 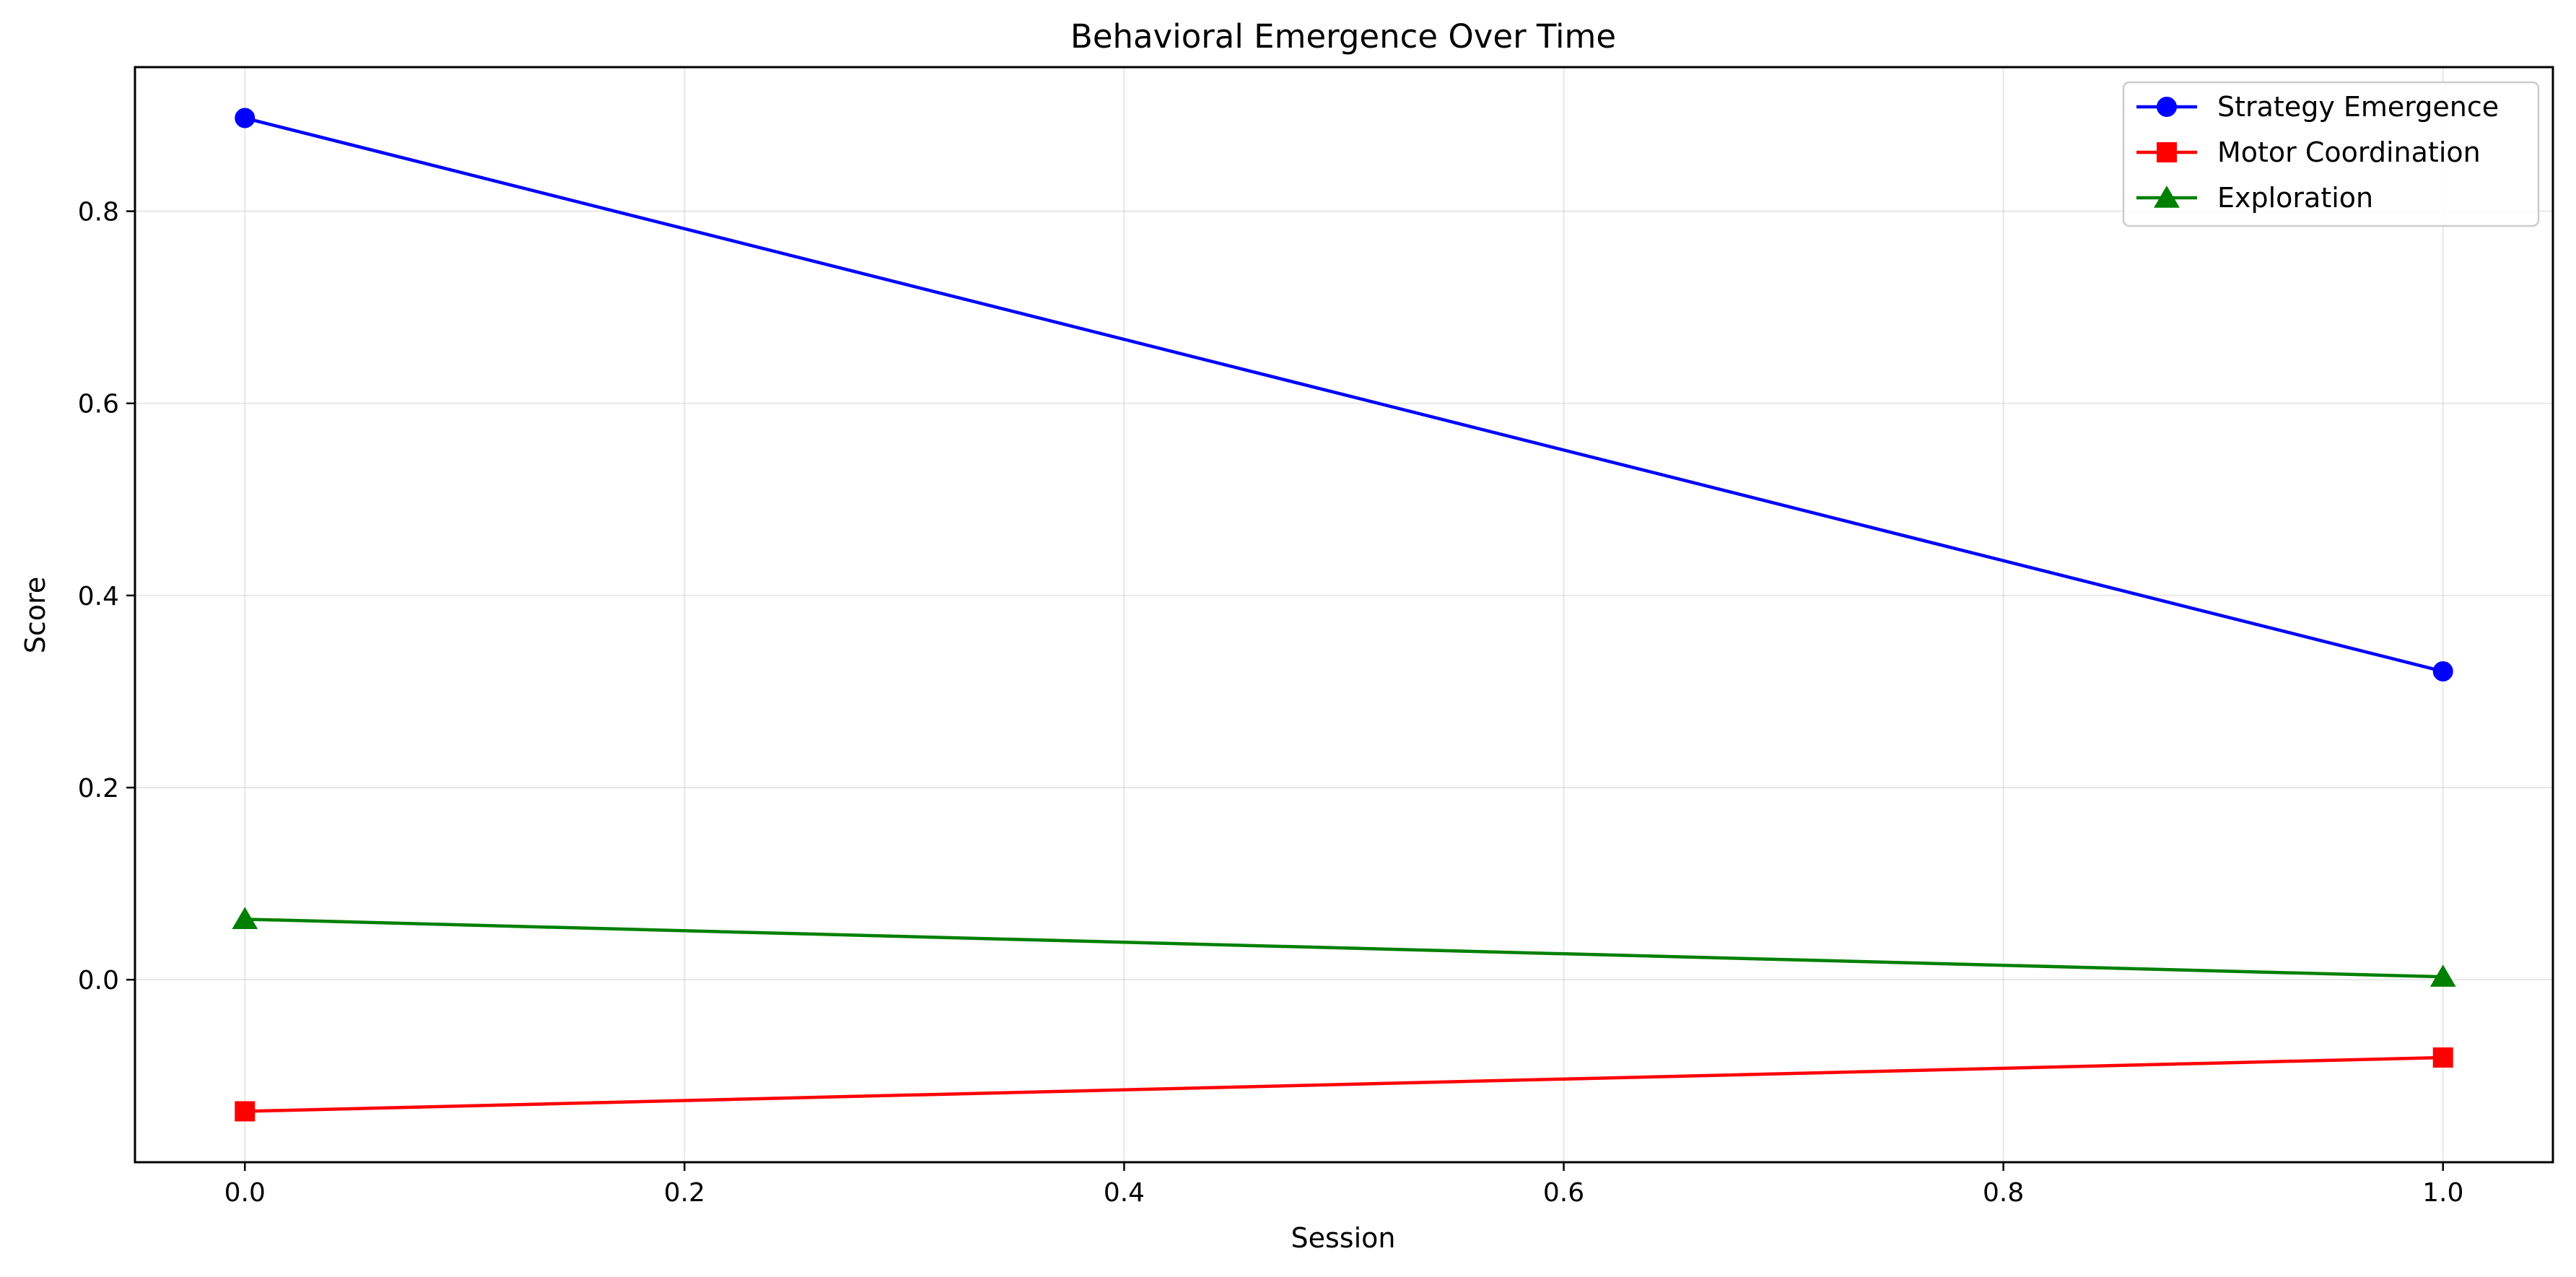 What do you see at coordinates (2167, 107) in the screenshot?
I see `legend-marker-circle` at bounding box center [2167, 107].